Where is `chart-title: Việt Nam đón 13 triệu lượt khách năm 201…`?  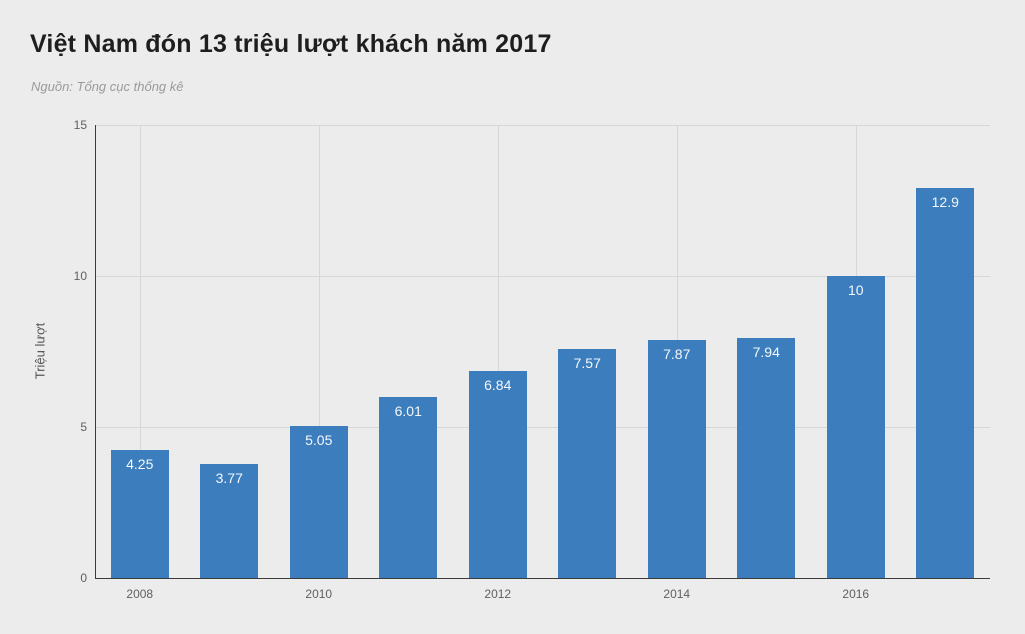
chart-title: Việt Nam đón 13 triệu lượt khách năm 201… is located at coordinates (291, 44).